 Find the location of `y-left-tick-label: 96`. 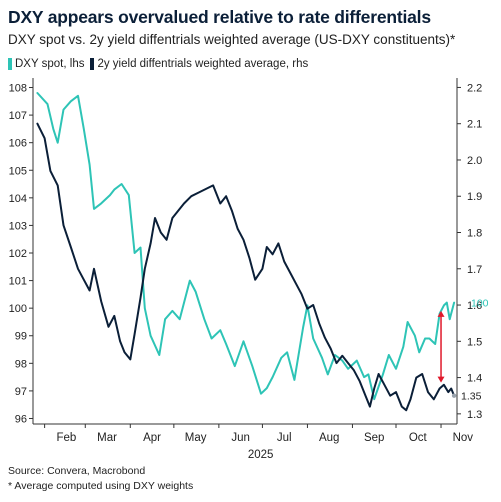

y-left-tick-label: 96 is located at coordinates (21, 419).